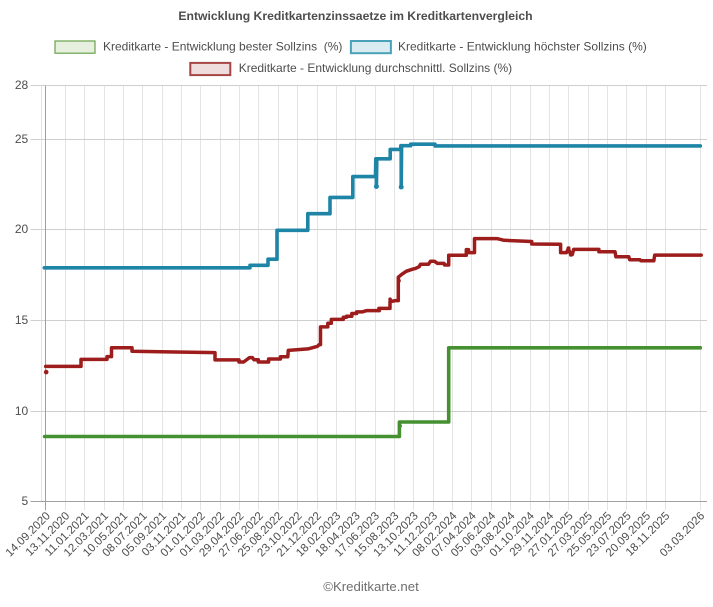 This screenshot has height=607, width=713. I want to click on svg-text: 15, so click(22, 320).